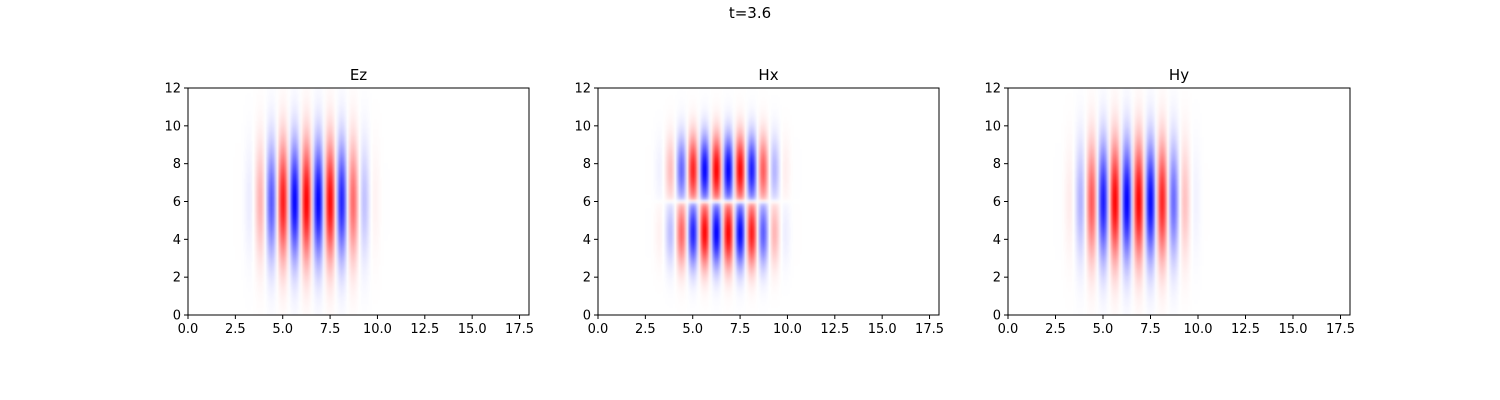 Image resolution: width=1500 pixels, height=400 pixels. Describe the element at coordinates (750, 13) in the screenshot. I see `figure-suptitle: t=3.6` at that location.